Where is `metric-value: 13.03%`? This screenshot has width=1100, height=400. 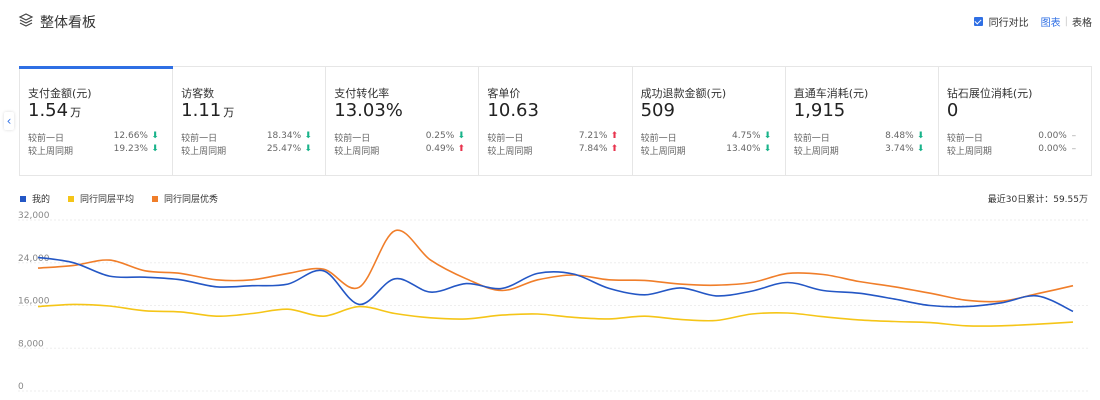
metric-value: 13.03% is located at coordinates (368, 110).